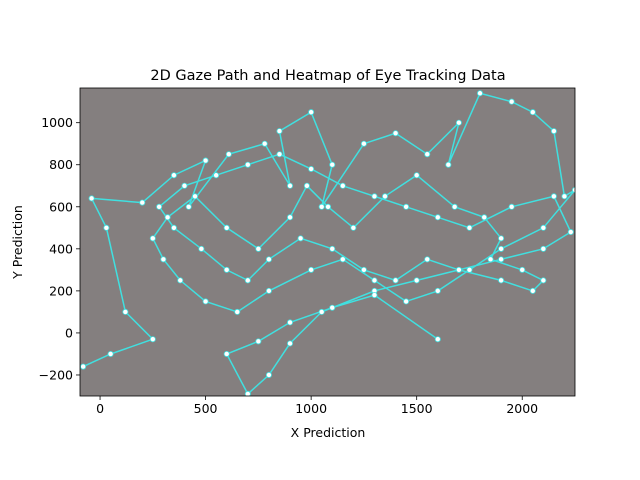 Image resolution: width=640 pixels, height=480 pixels. Describe the element at coordinates (57, 122) in the screenshot. I see `y-tick-label: 1000` at that location.